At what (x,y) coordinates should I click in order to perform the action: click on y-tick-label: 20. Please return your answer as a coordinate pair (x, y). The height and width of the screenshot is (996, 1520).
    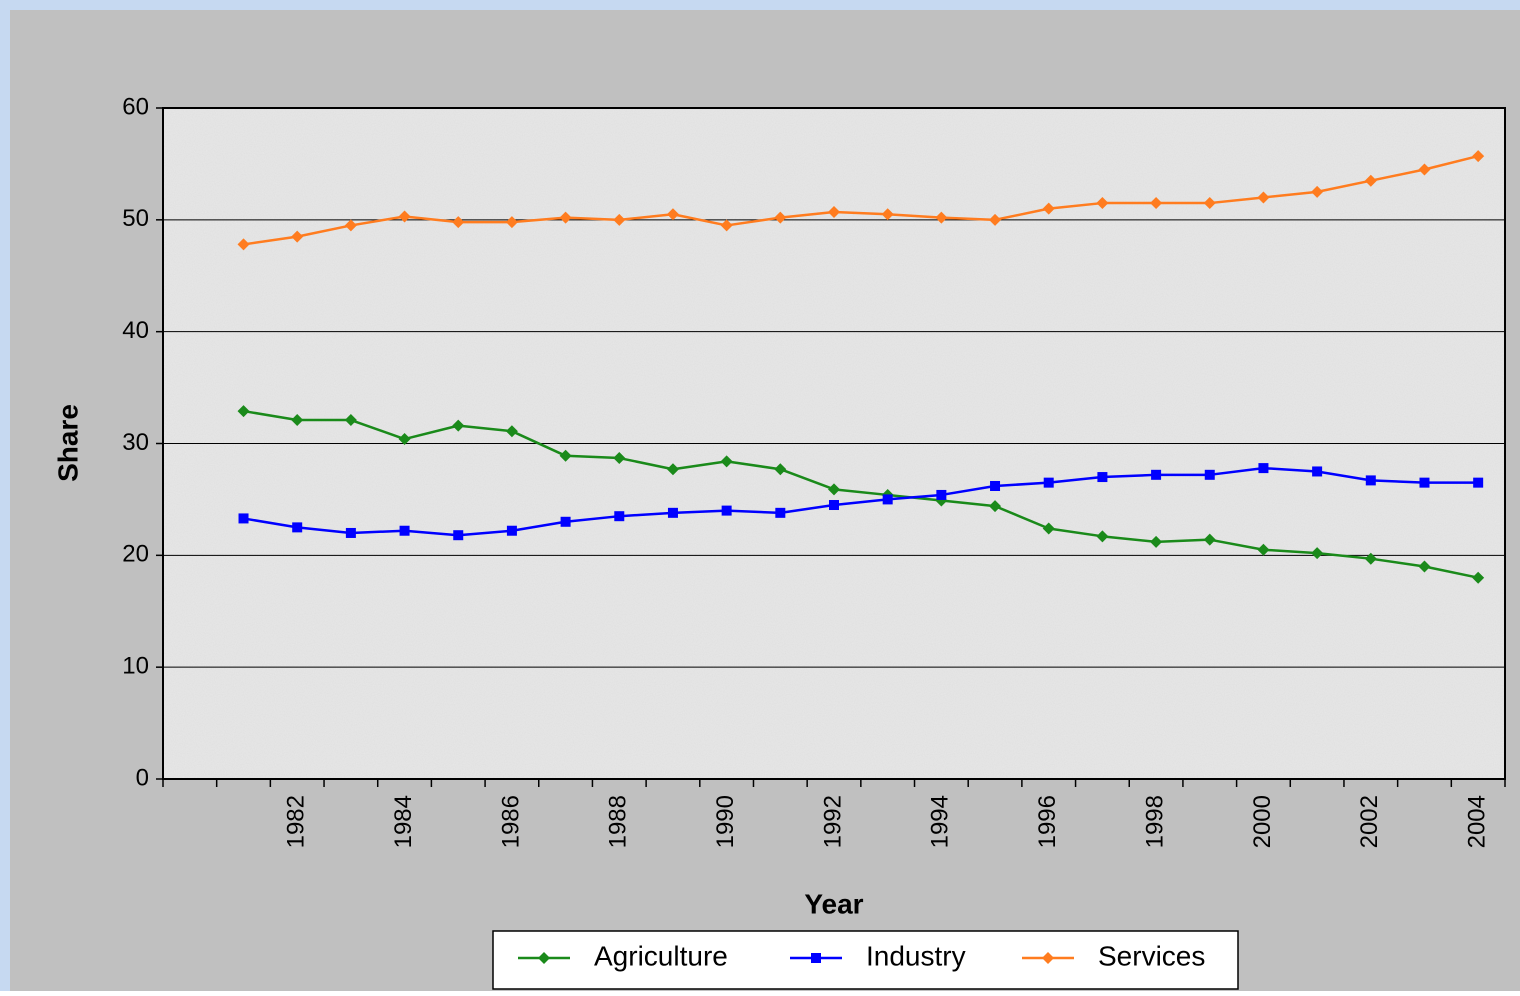
    Looking at the image, I should click on (135, 554).